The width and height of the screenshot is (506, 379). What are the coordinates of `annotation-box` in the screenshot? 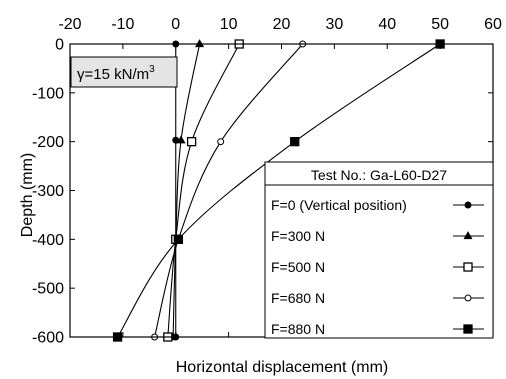 It's located at (124, 72).